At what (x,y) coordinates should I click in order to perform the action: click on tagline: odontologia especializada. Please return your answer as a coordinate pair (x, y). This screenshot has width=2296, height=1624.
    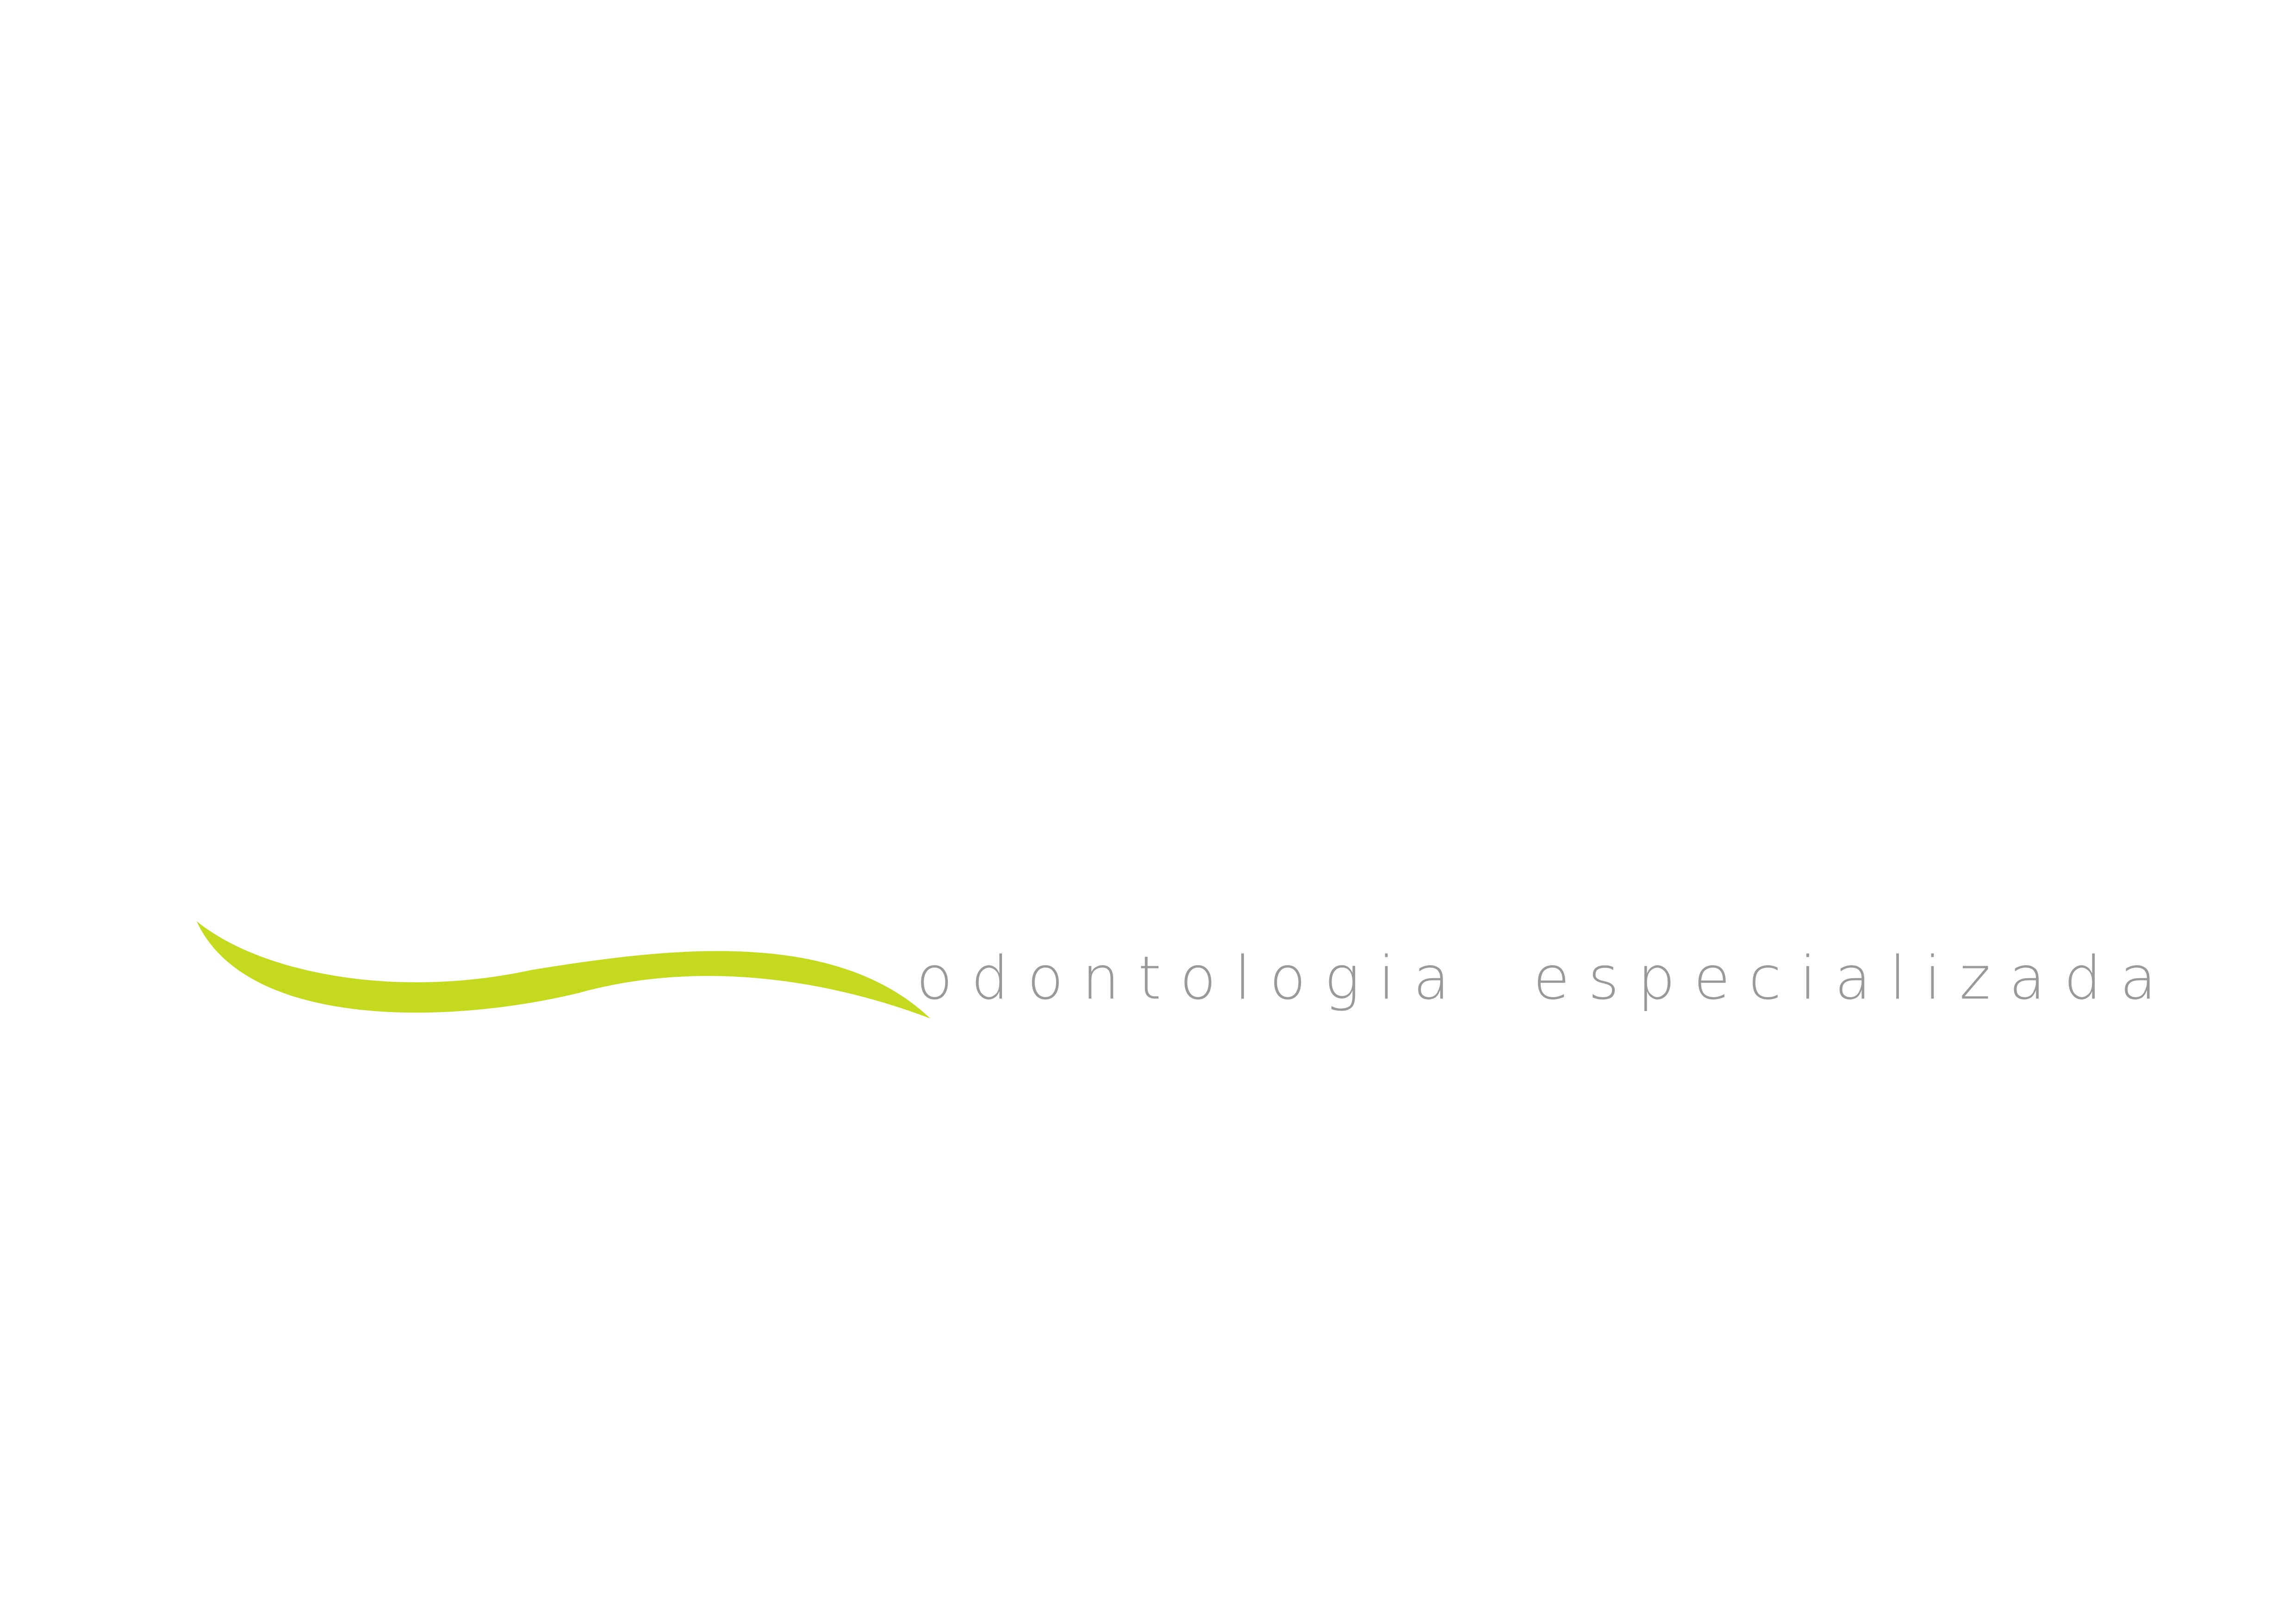
    Looking at the image, I should click on (1545, 979).